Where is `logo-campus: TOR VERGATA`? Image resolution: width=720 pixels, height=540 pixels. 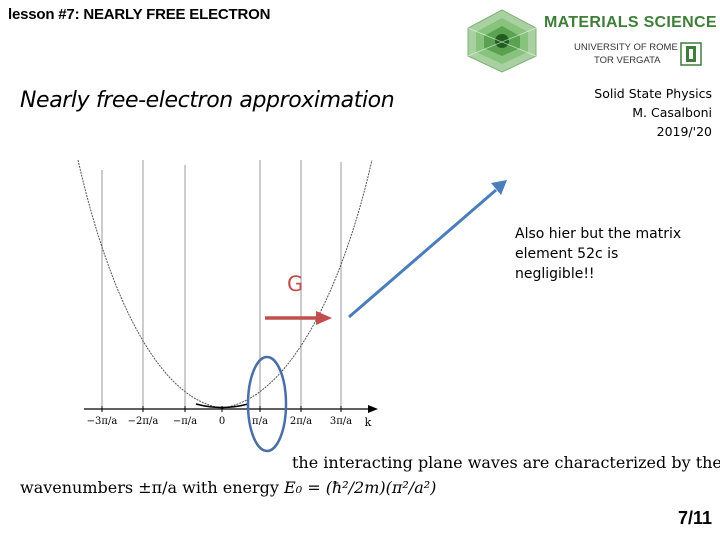
logo-campus: TOR VERGATA is located at coordinates (627, 60).